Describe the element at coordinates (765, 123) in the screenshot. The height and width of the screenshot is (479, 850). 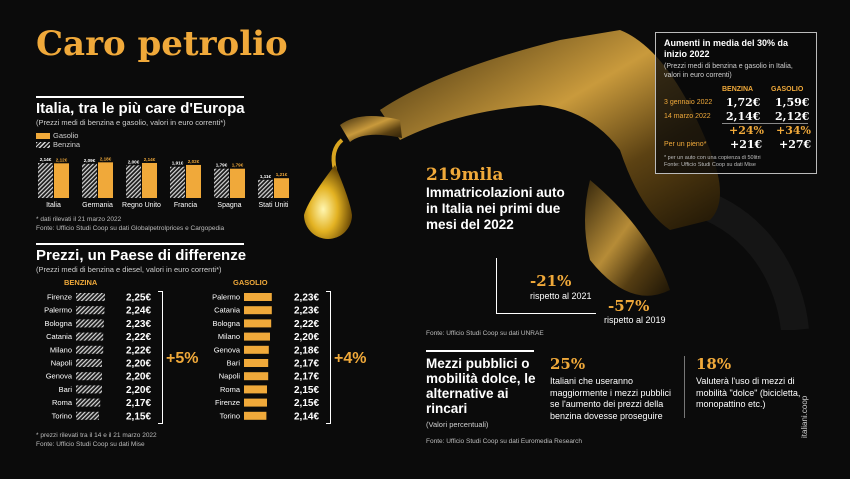
I see `increase-divider` at that location.